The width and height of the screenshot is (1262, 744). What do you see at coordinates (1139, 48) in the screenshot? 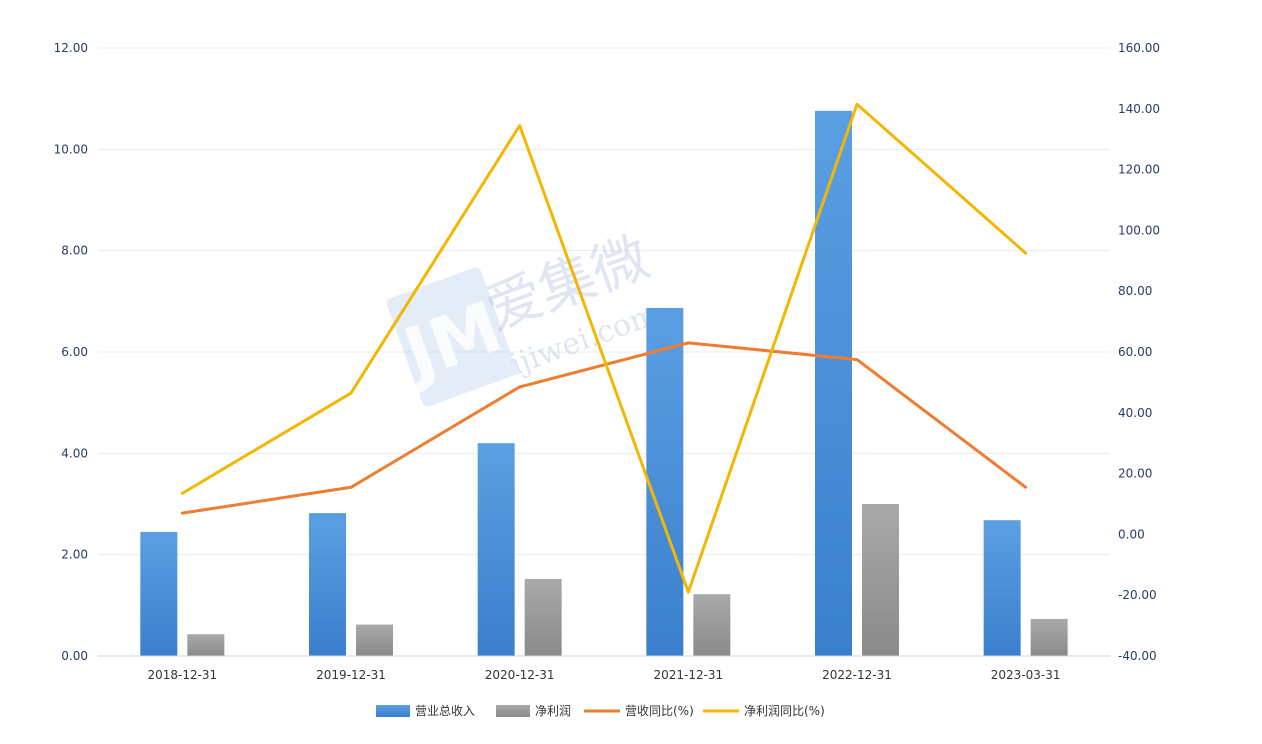
I see `y-right-tick-label: 160.00` at bounding box center [1139, 48].